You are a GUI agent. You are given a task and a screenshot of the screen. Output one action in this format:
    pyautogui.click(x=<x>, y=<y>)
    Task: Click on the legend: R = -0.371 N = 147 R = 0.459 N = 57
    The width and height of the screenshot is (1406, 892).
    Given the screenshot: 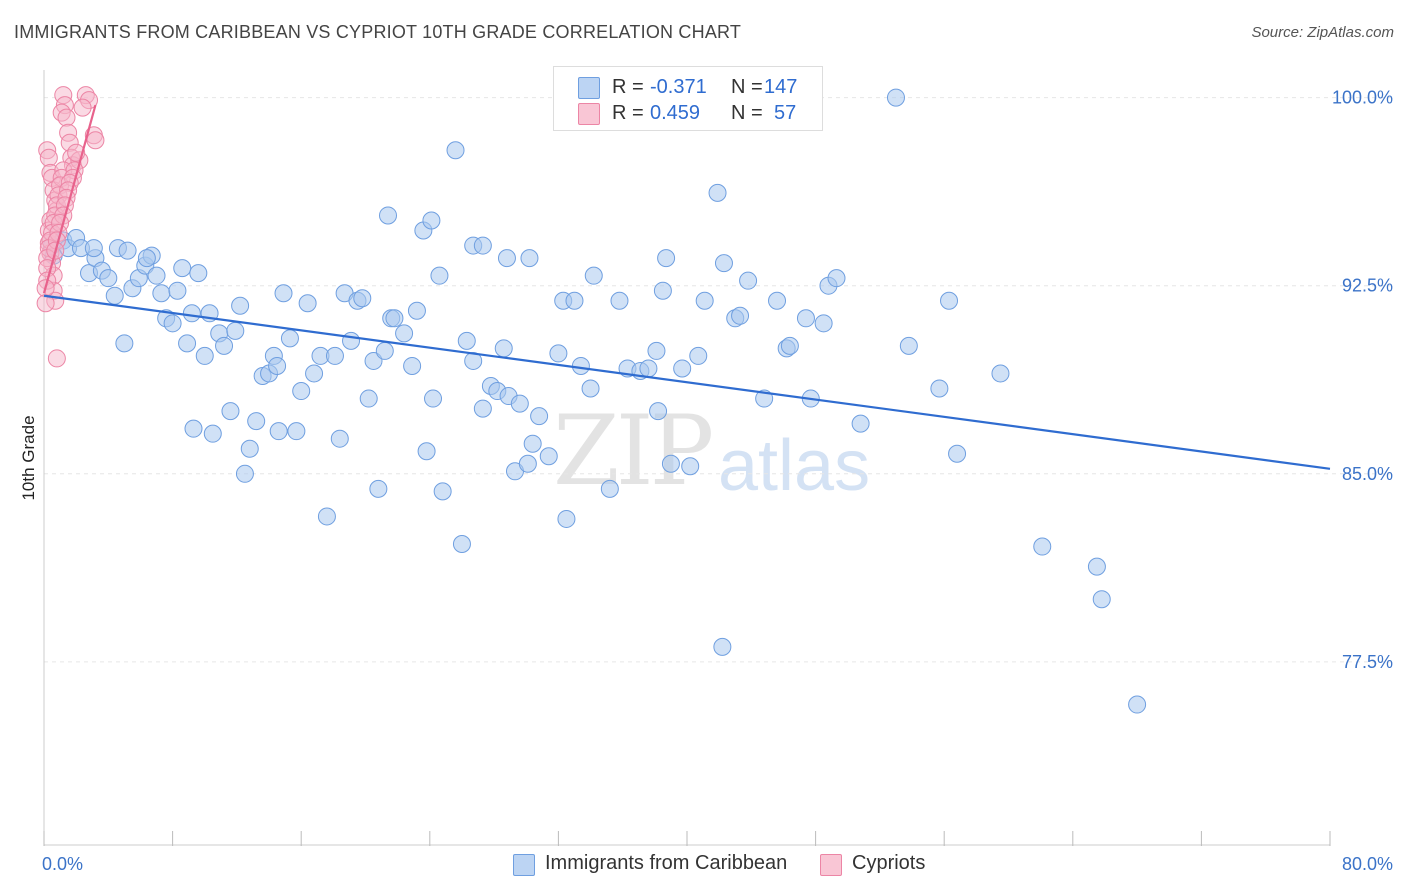 What is the action you would take?
    pyautogui.click(x=688, y=98)
    